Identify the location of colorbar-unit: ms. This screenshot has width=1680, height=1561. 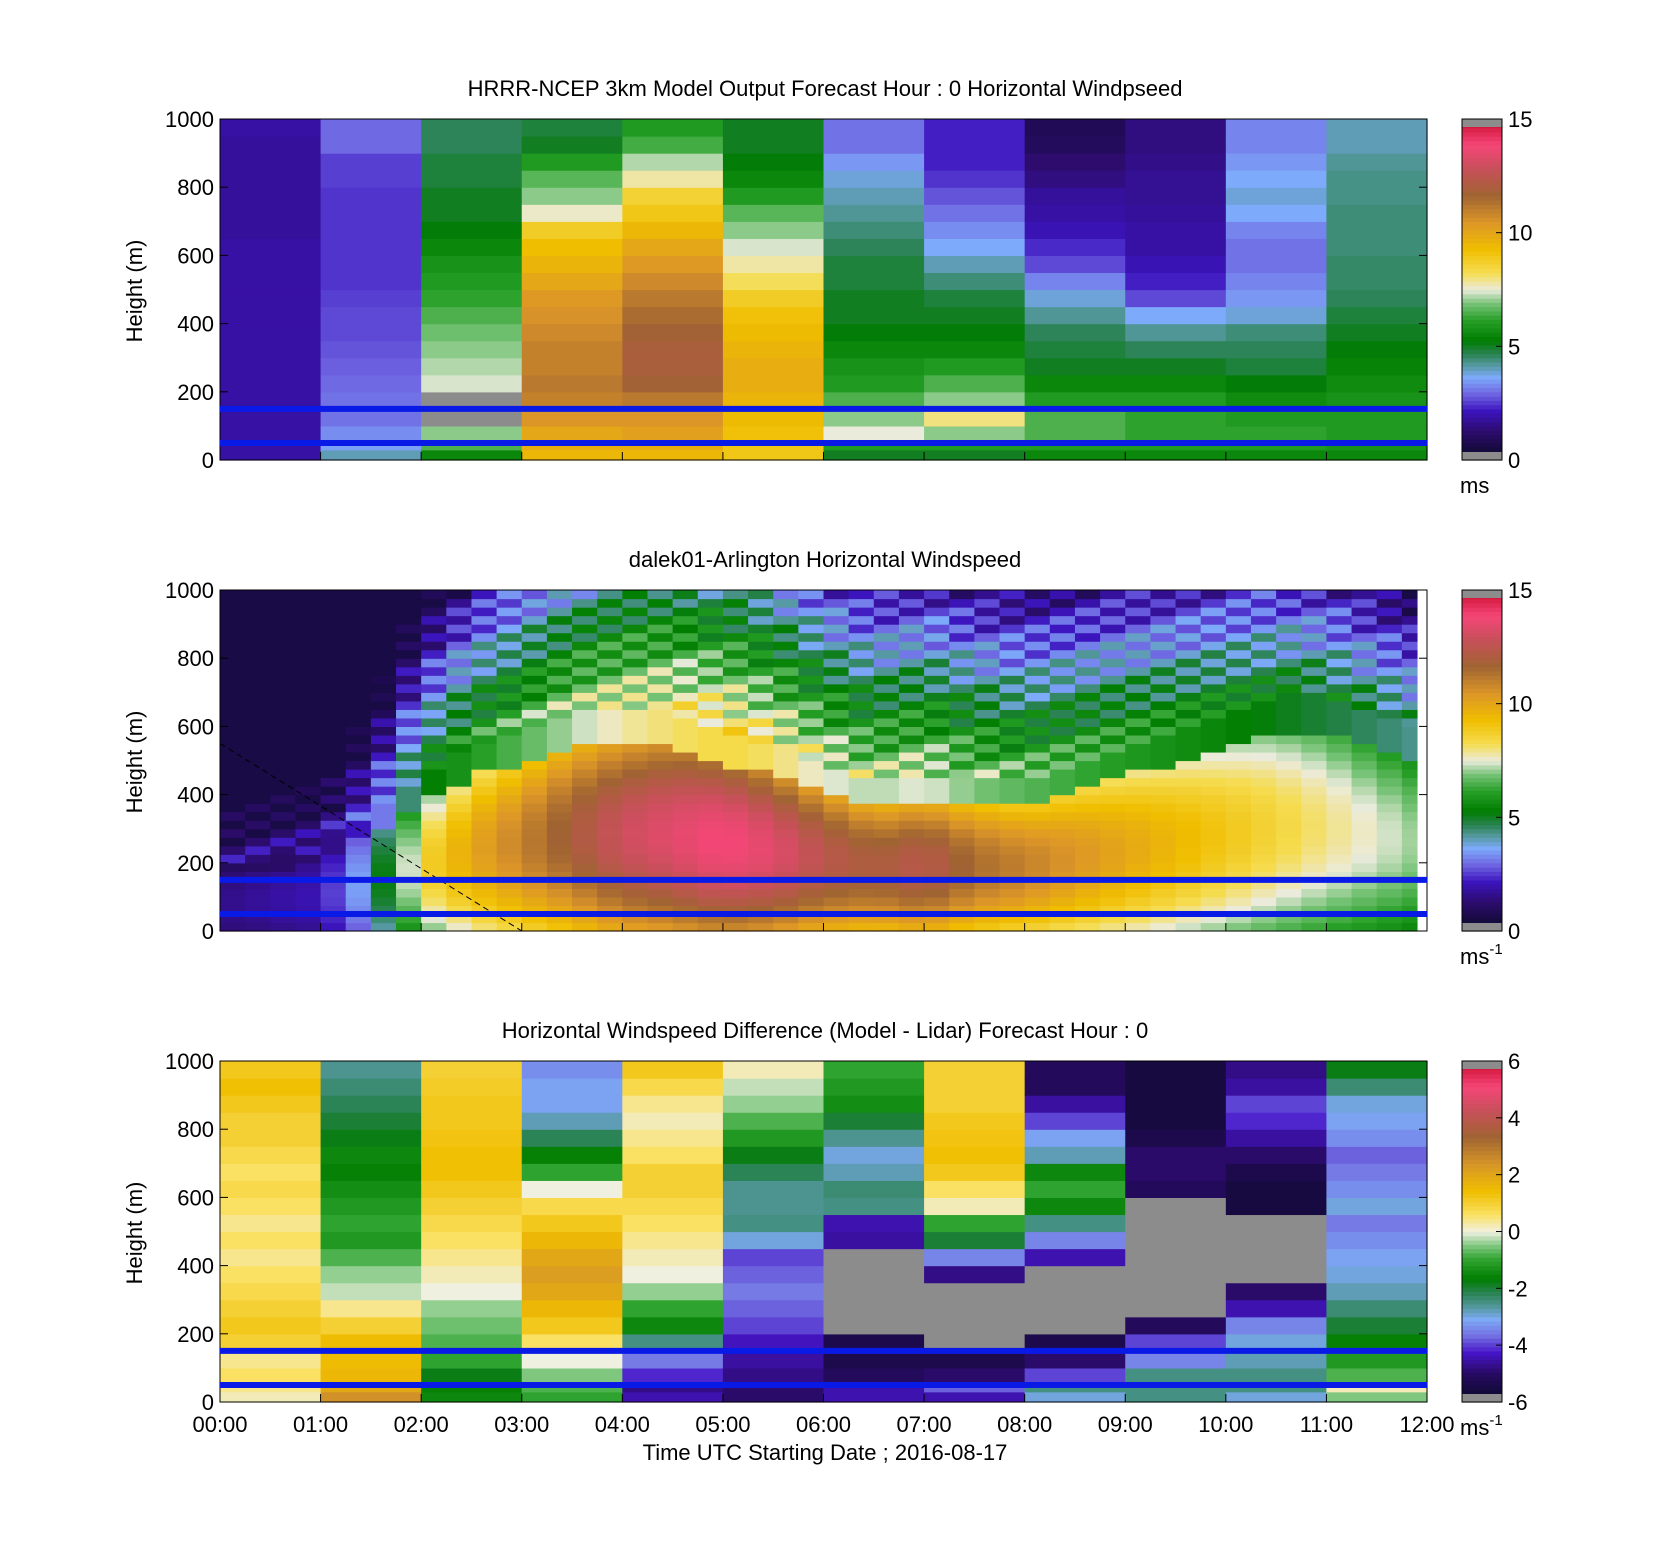
(1474, 485).